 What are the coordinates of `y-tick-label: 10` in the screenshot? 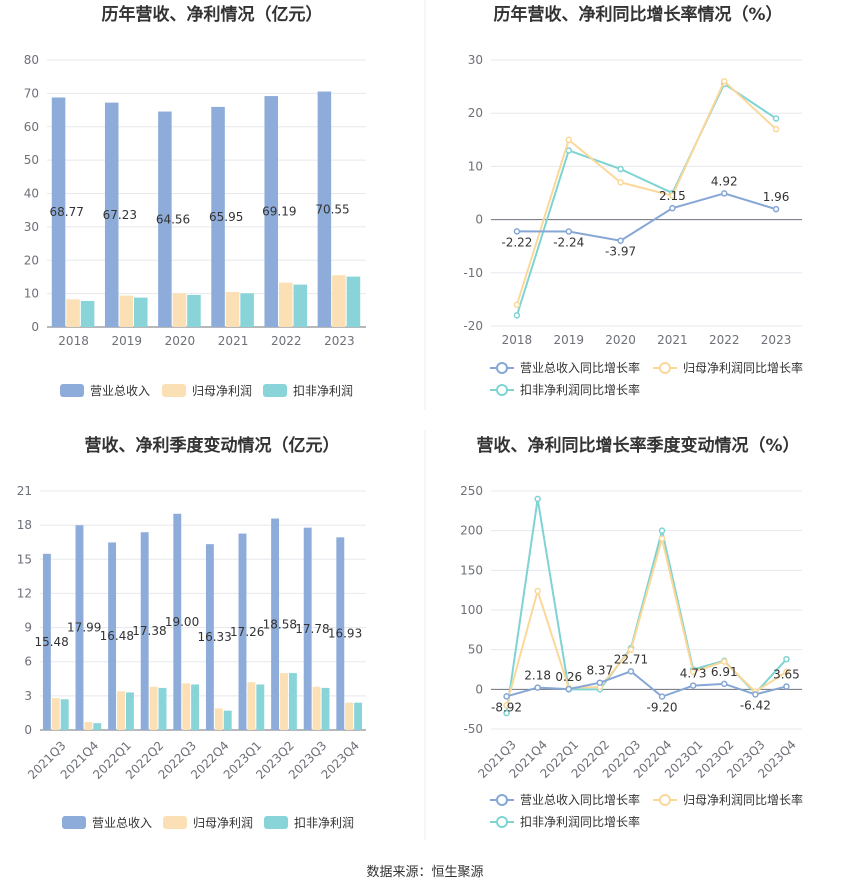 It's located at (475, 166).